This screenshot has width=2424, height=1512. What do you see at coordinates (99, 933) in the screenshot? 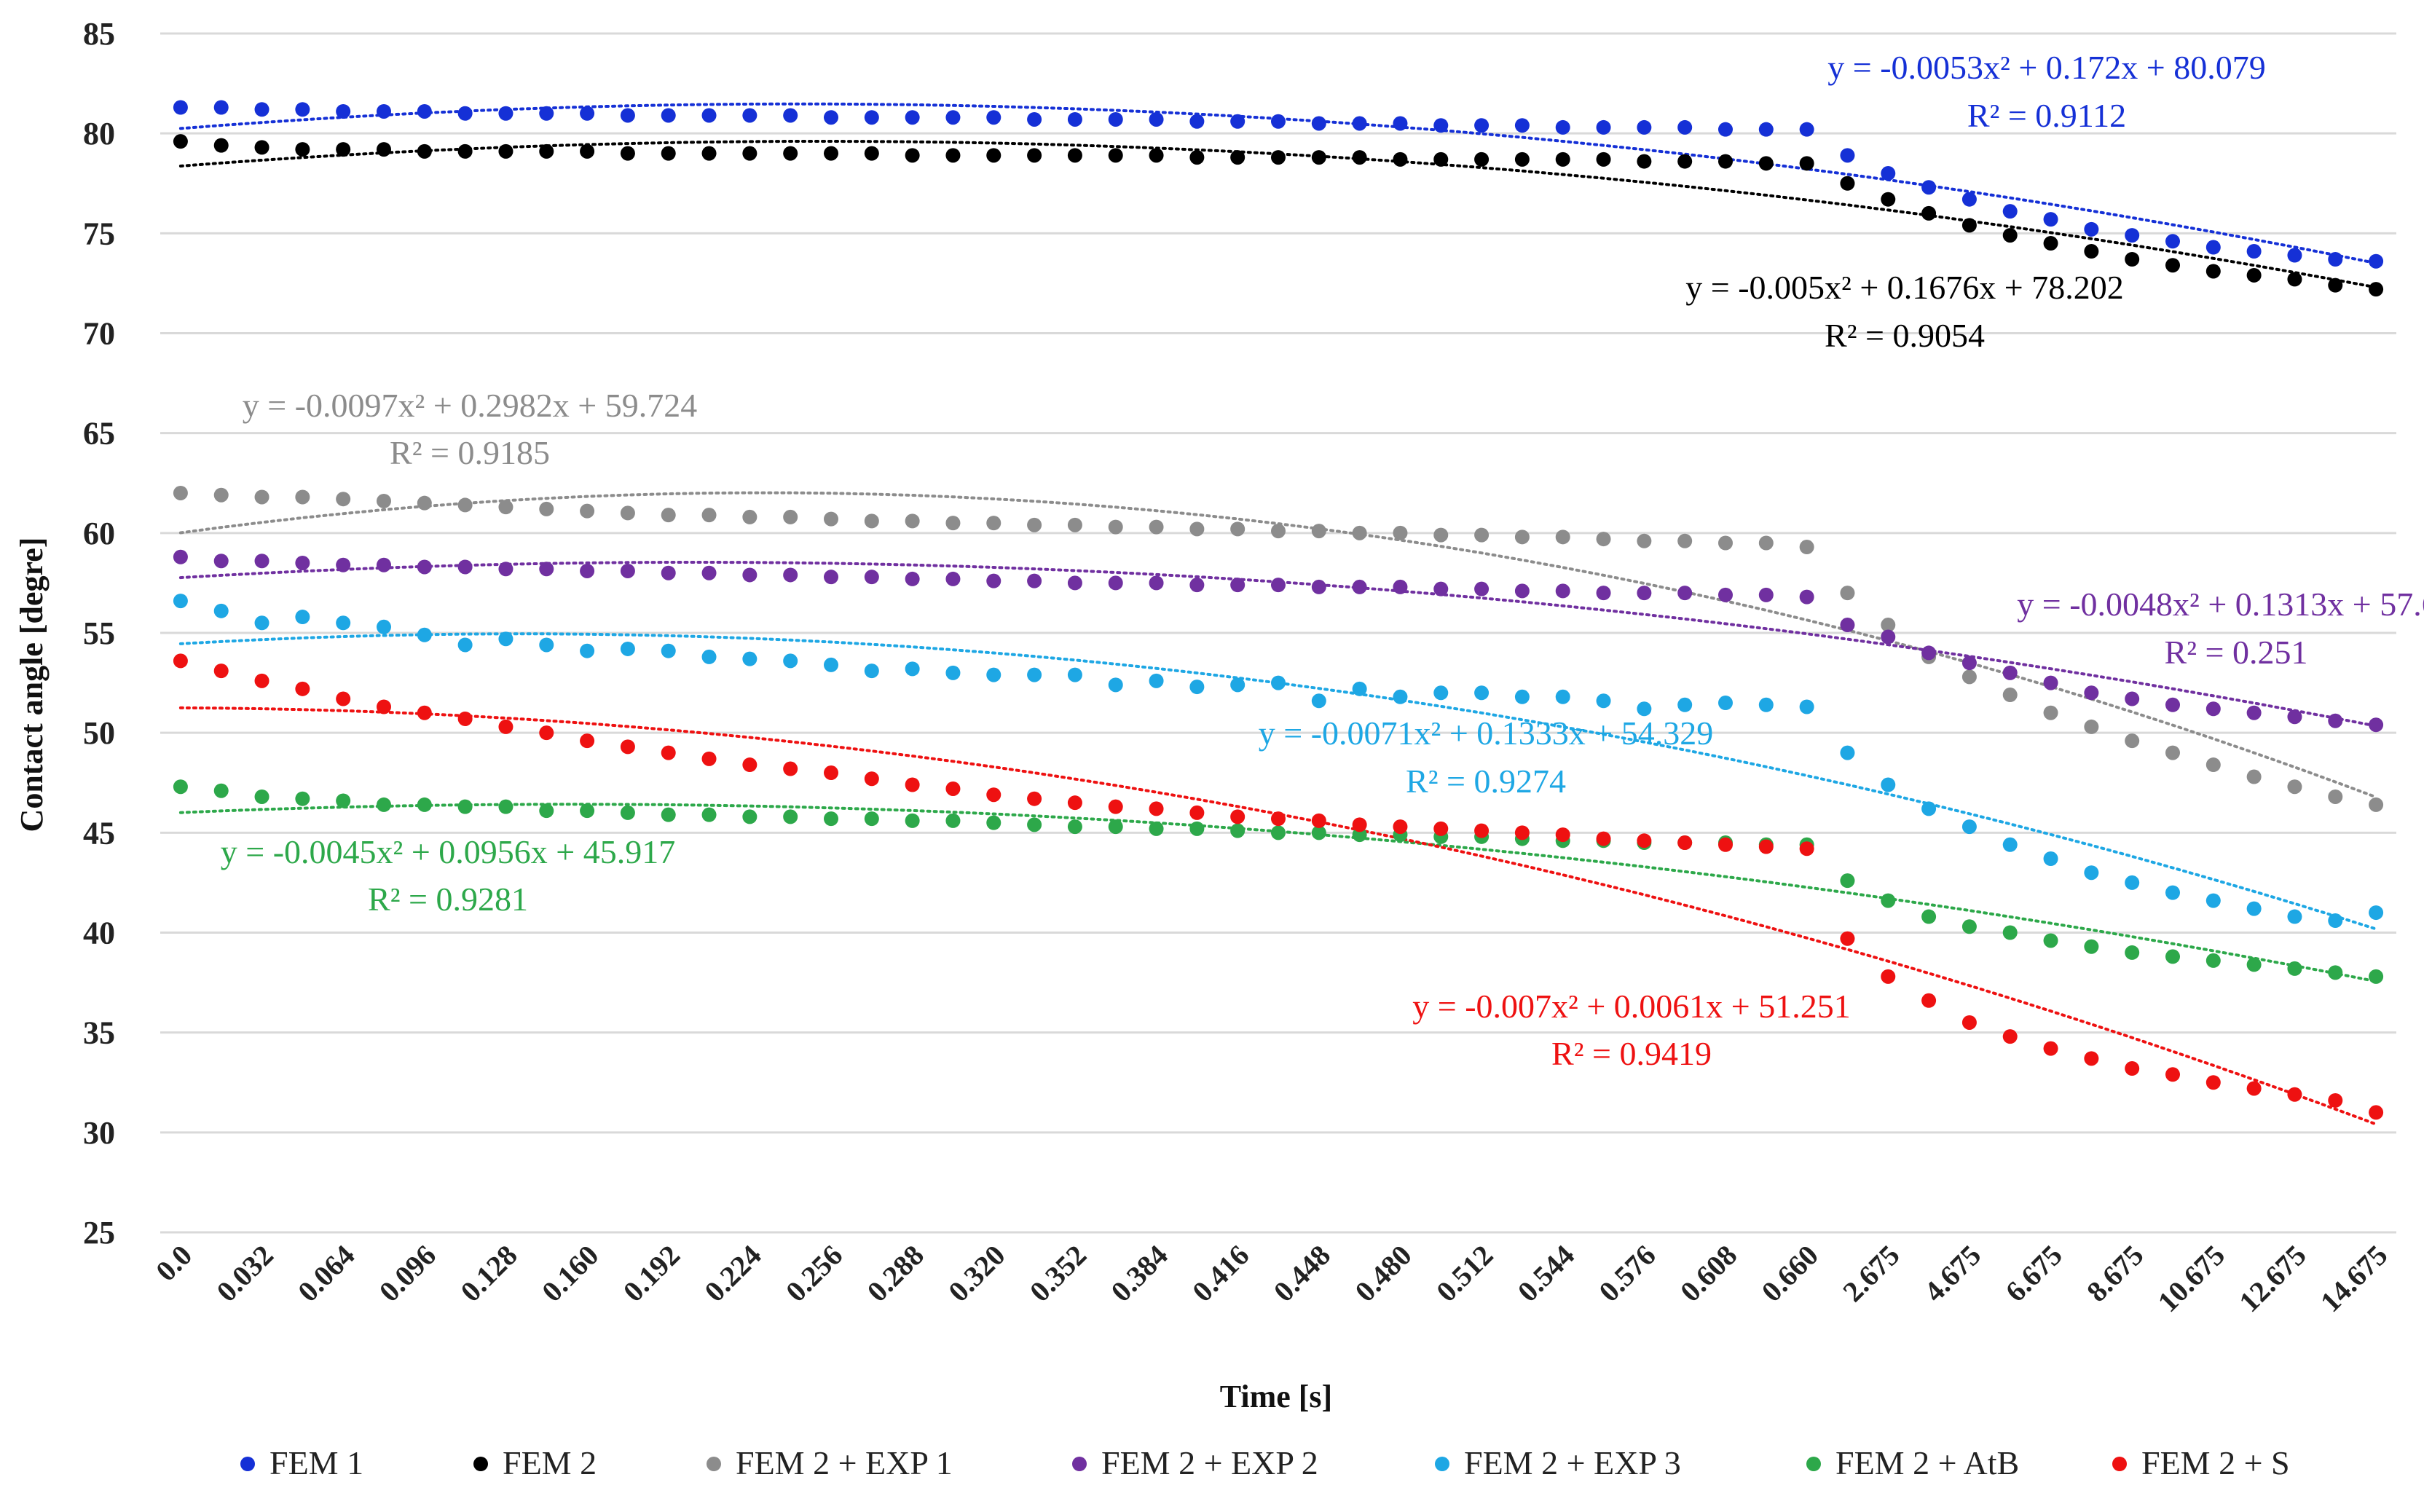
I see `y-tick-label: 40` at bounding box center [99, 933].